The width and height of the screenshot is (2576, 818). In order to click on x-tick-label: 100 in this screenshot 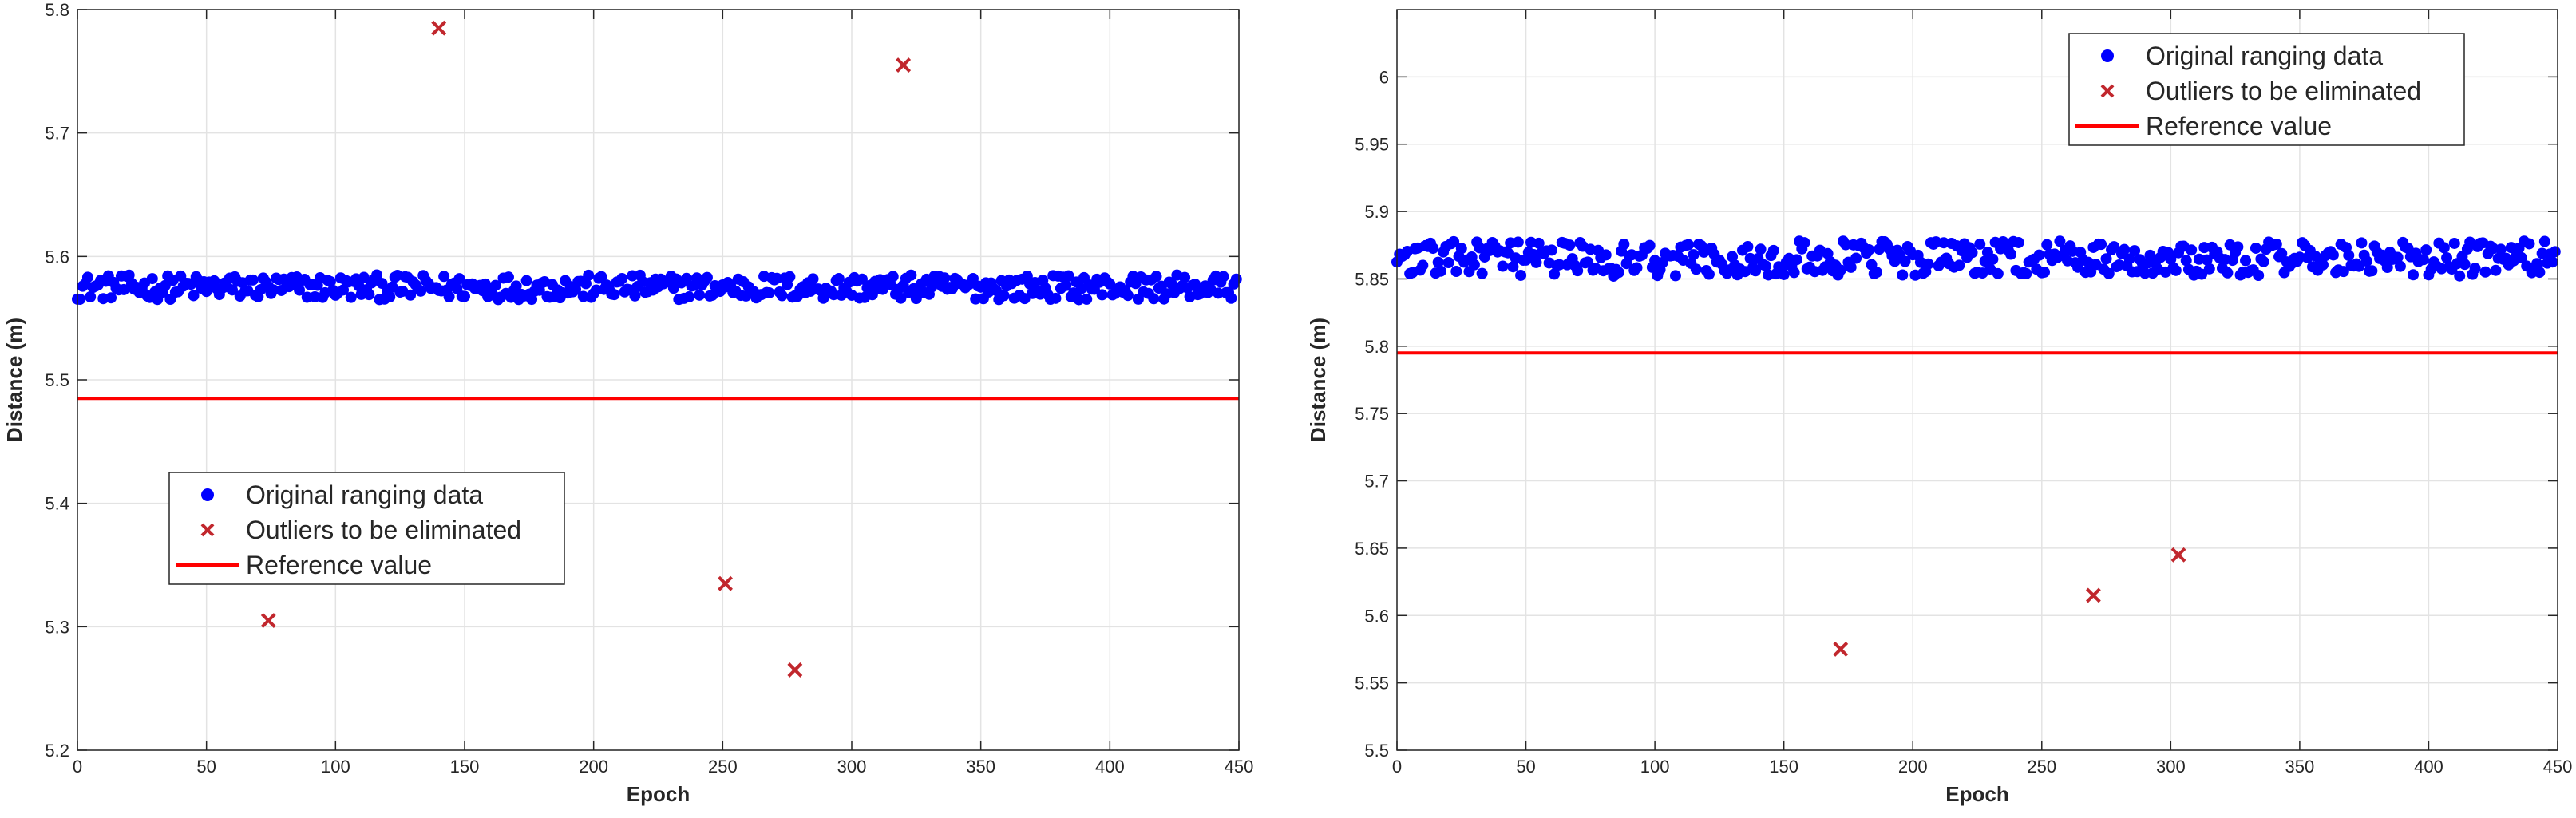, I will do `click(1655, 767)`.